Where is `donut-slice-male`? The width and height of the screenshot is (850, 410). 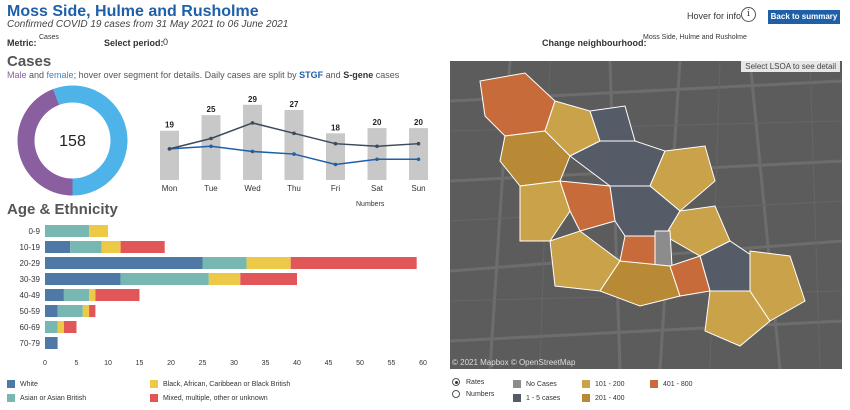 donut-slice-male is located at coordinates (45, 142).